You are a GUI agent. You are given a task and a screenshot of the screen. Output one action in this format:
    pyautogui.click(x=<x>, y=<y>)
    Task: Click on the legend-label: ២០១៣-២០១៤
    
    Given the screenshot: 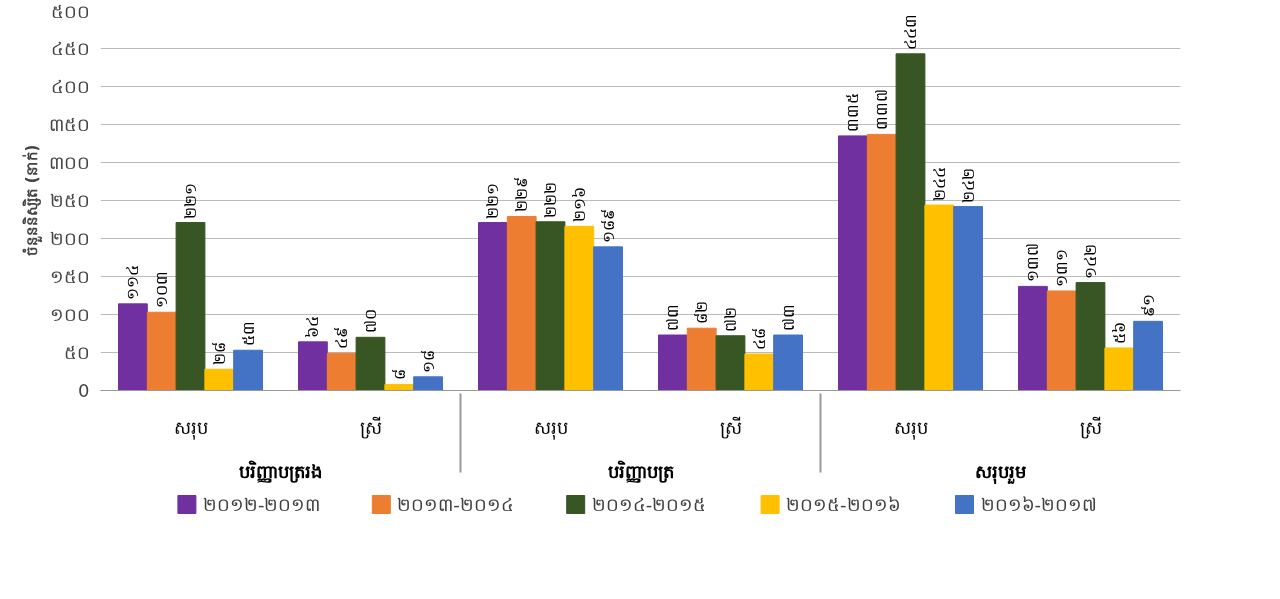 What is the action you would take?
    pyautogui.click(x=455, y=504)
    